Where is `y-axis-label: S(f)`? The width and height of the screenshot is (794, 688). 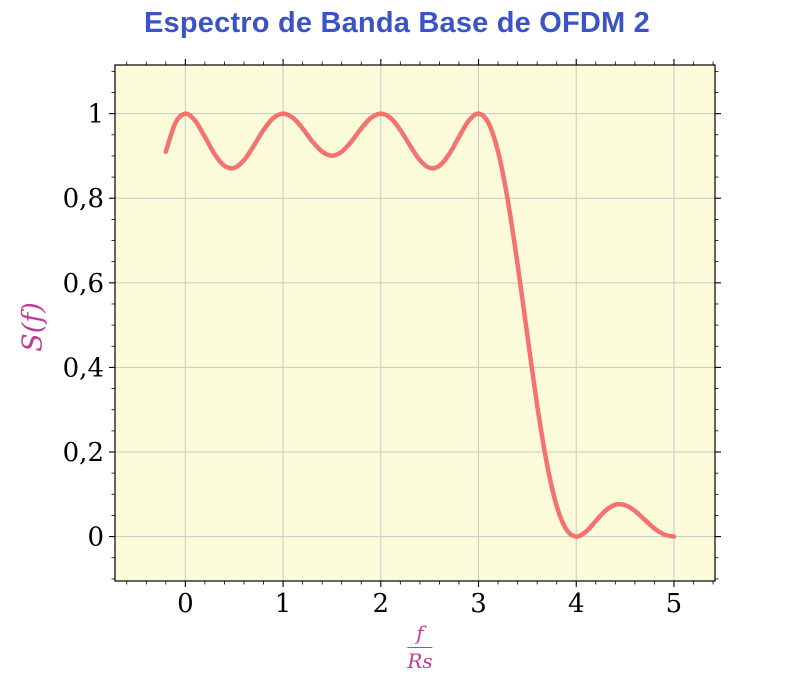
y-axis-label: S(f) is located at coordinates (33, 327).